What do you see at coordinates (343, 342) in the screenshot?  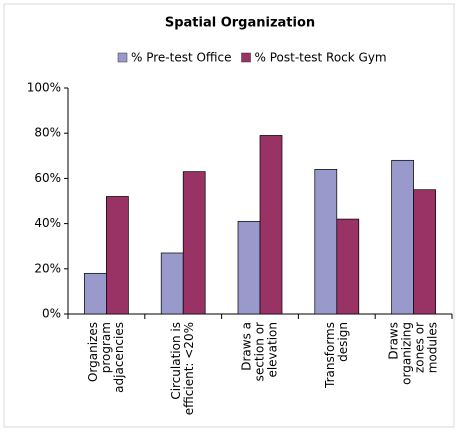 I see `x-tick-label: design` at bounding box center [343, 342].